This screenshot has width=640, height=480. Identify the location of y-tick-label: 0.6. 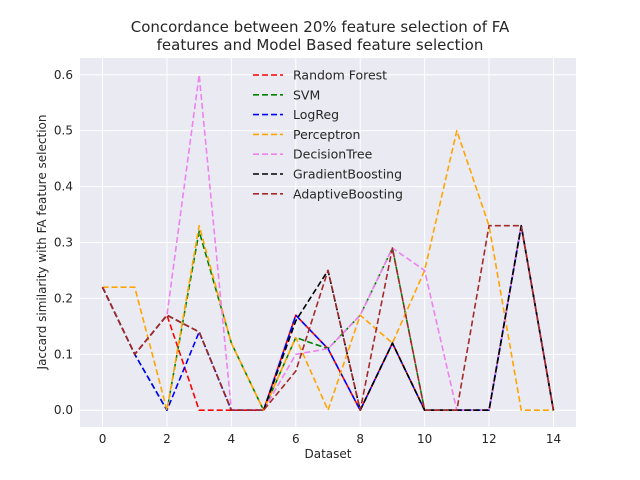
(63, 75).